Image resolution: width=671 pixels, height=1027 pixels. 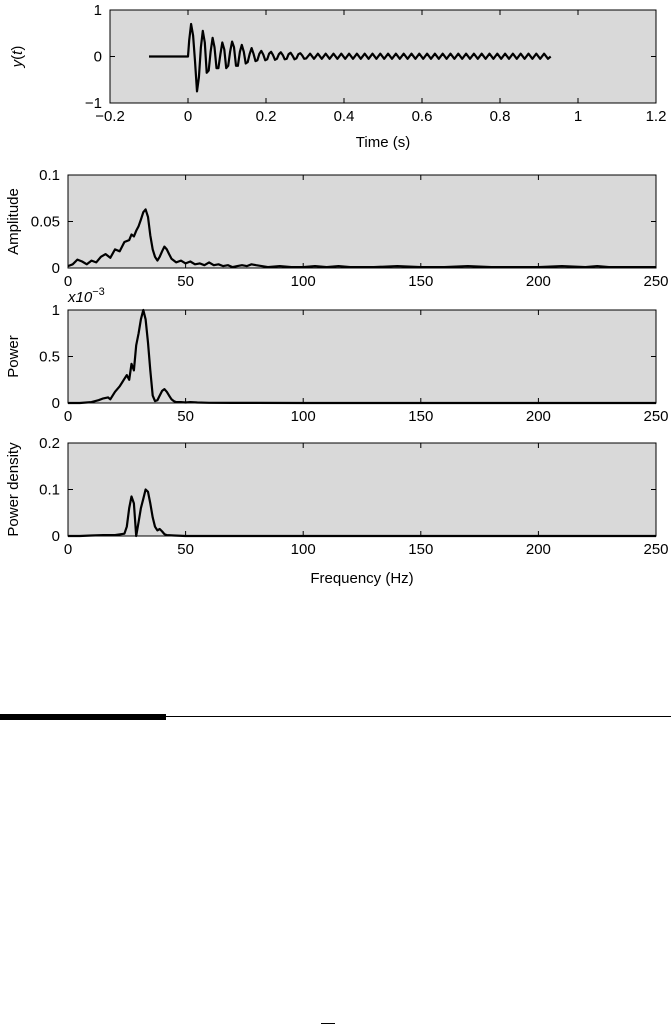 What do you see at coordinates (49, 443) in the screenshot?
I see `y-tick-label: 0.2` at bounding box center [49, 443].